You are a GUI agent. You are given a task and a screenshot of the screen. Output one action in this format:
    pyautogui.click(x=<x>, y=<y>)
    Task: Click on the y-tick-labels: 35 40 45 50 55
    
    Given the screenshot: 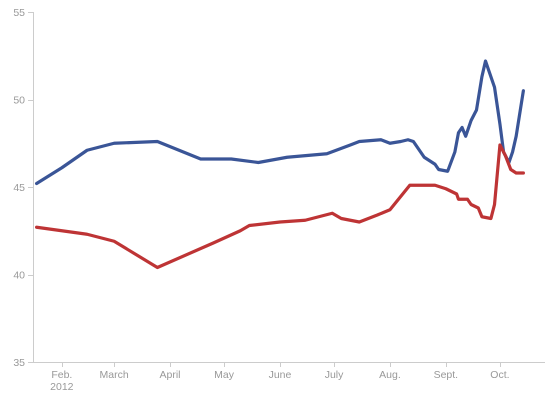 What is the action you would take?
    pyautogui.click(x=23, y=188)
    